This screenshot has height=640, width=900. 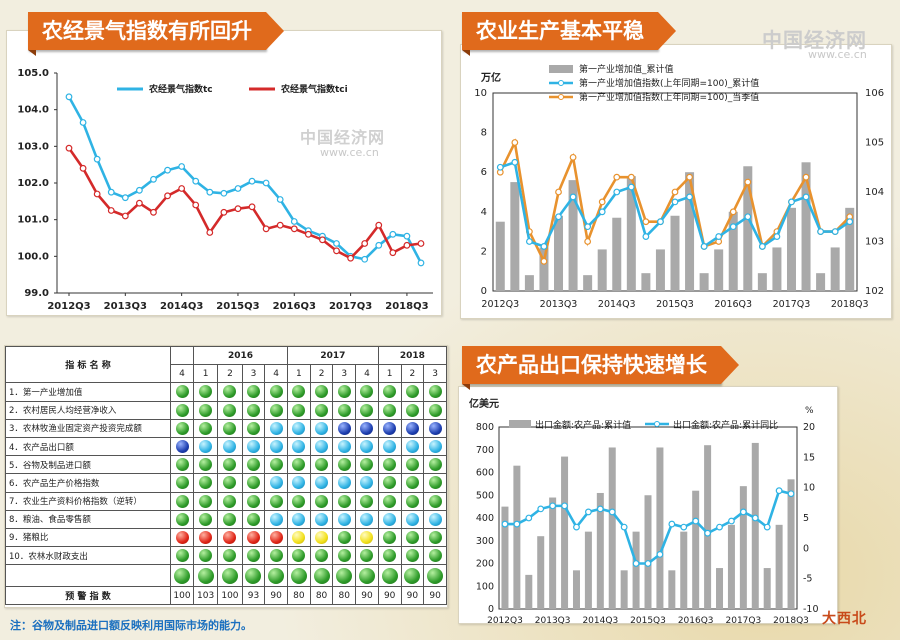 I want to click on status-dot-yellow-icon, so click(x=299, y=537).